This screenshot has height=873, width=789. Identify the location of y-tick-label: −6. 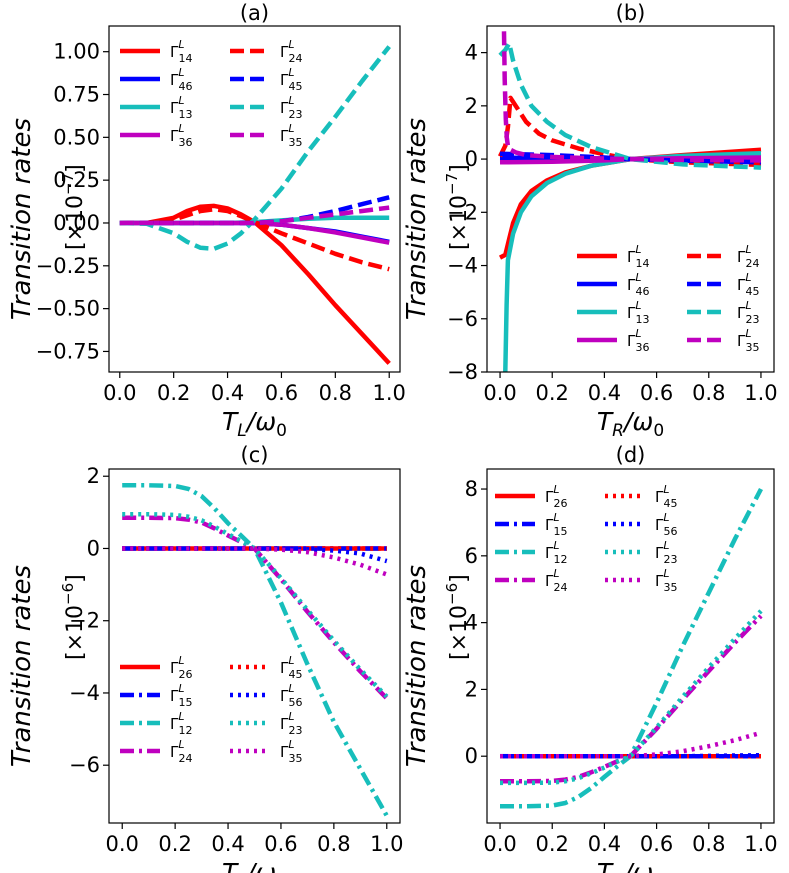
(462, 319).